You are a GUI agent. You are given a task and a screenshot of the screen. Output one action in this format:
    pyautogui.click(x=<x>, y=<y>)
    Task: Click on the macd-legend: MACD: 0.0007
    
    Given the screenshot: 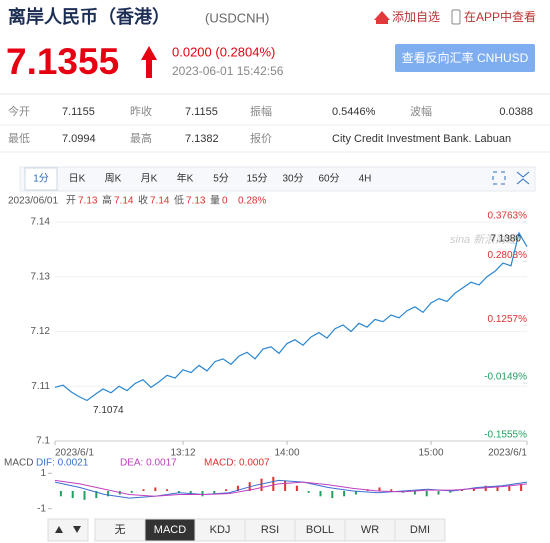 What is the action you would take?
    pyautogui.click(x=237, y=463)
    